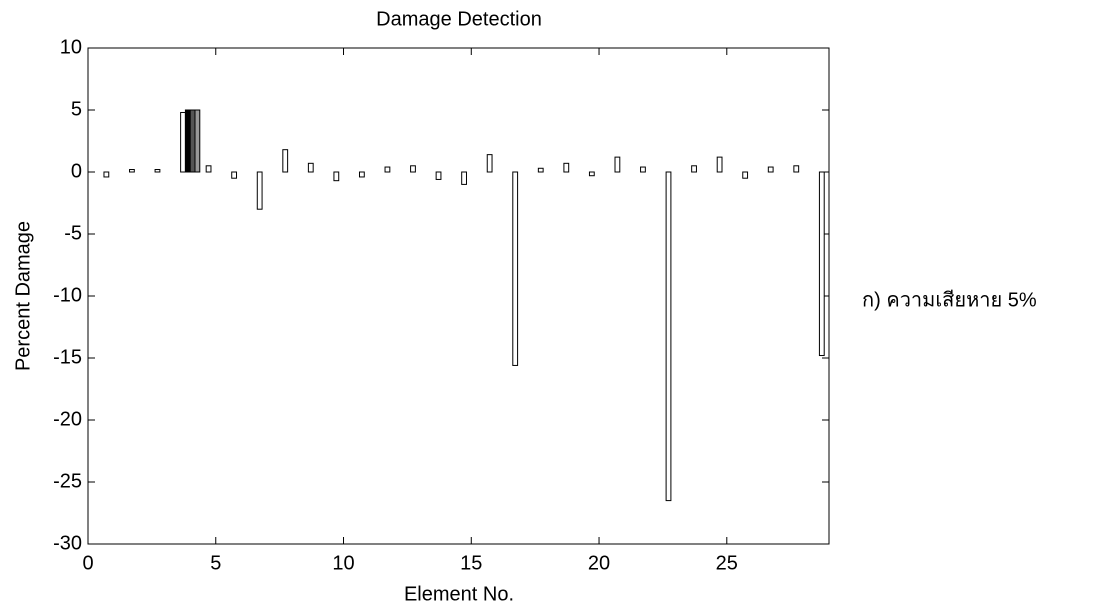 The image size is (1119, 611). What do you see at coordinates (727, 563) in the screenshot?
I see `x-tick-label: 25` at bounding box center [727, 563].